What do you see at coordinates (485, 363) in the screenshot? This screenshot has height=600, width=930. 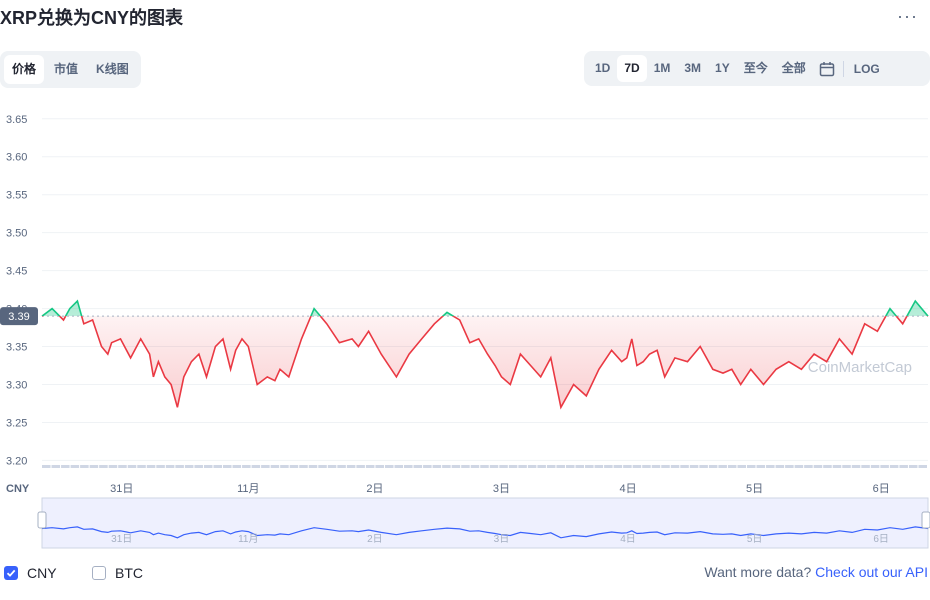 I see `price-line-down` at bounding box center [485, 363].